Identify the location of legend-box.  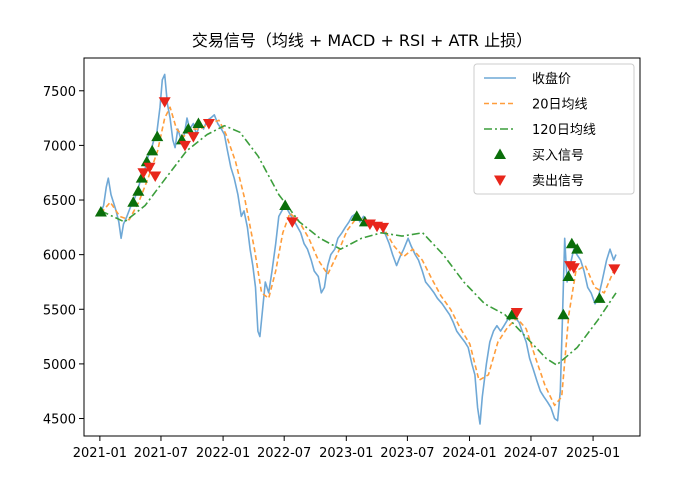
(554, 129).